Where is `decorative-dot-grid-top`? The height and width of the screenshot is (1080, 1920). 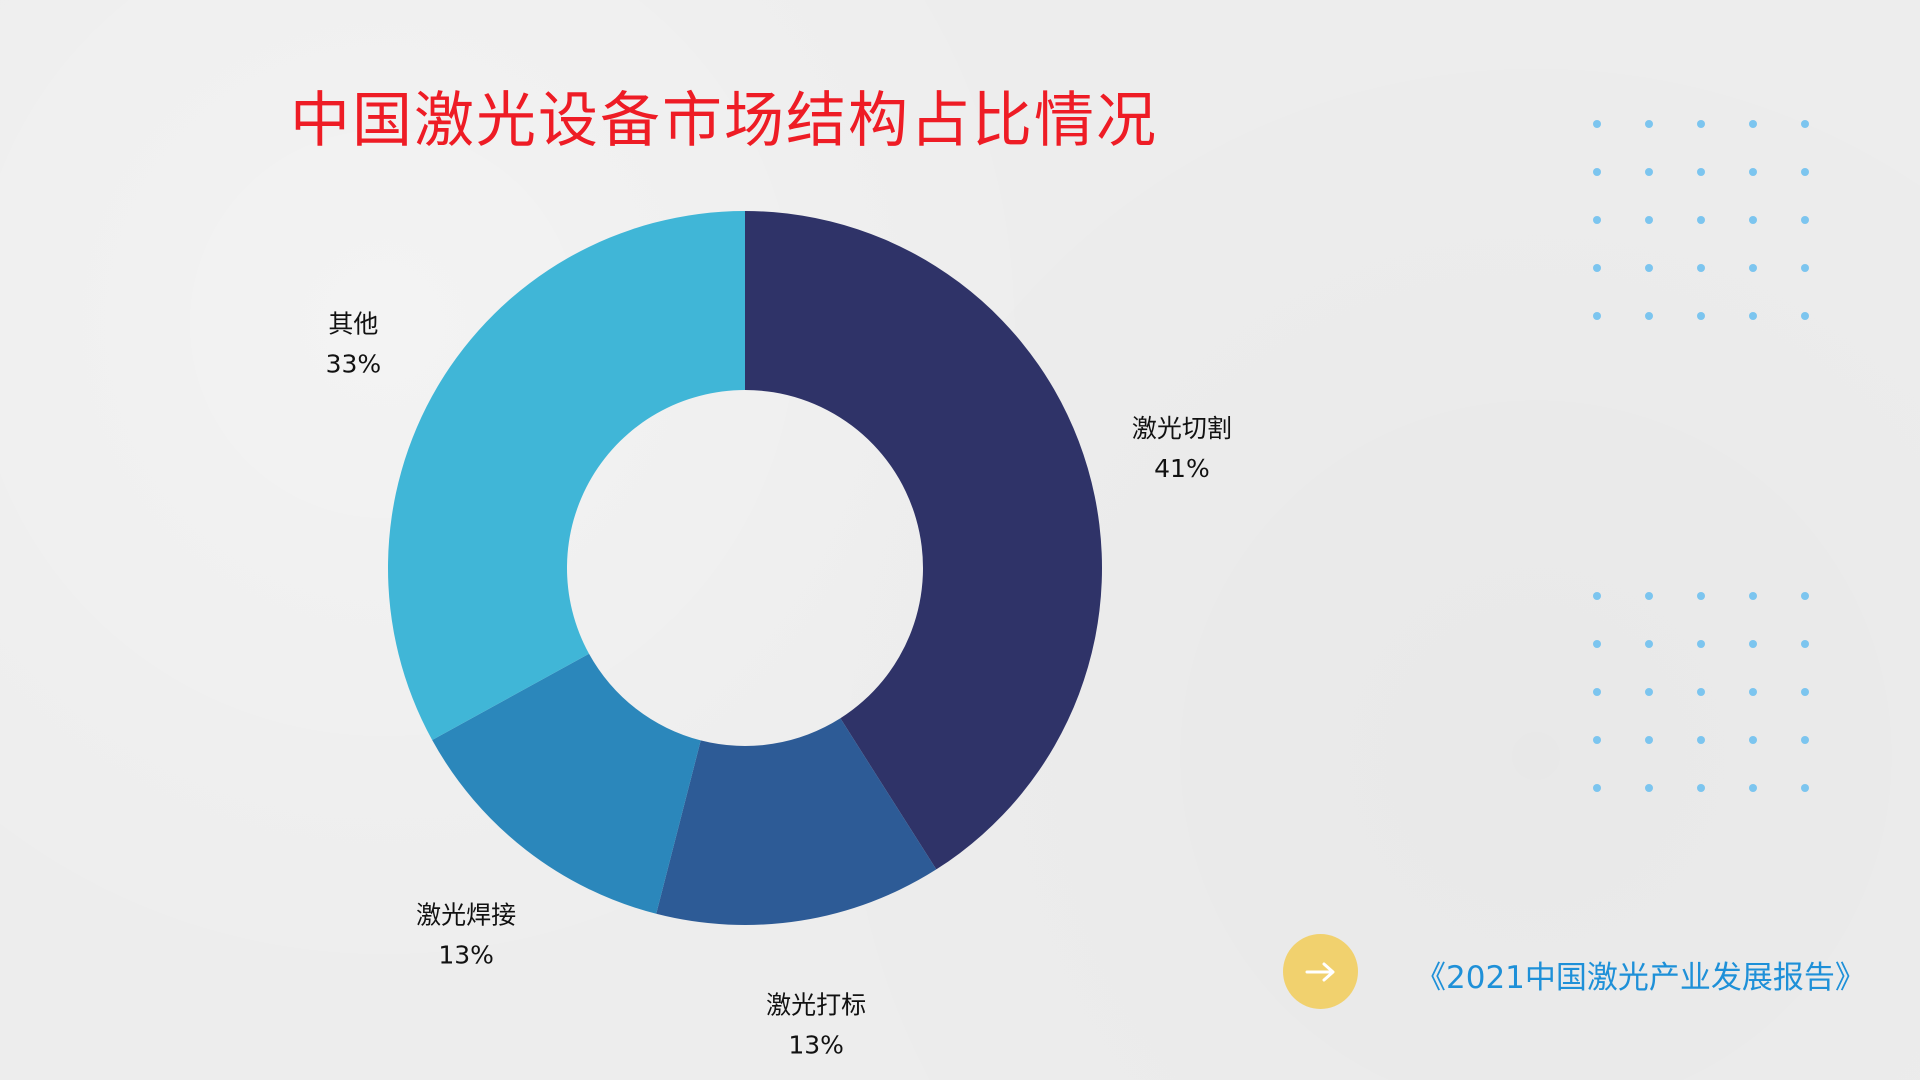
decorative-dot-grid-top is located at coordinates (1701, 220).